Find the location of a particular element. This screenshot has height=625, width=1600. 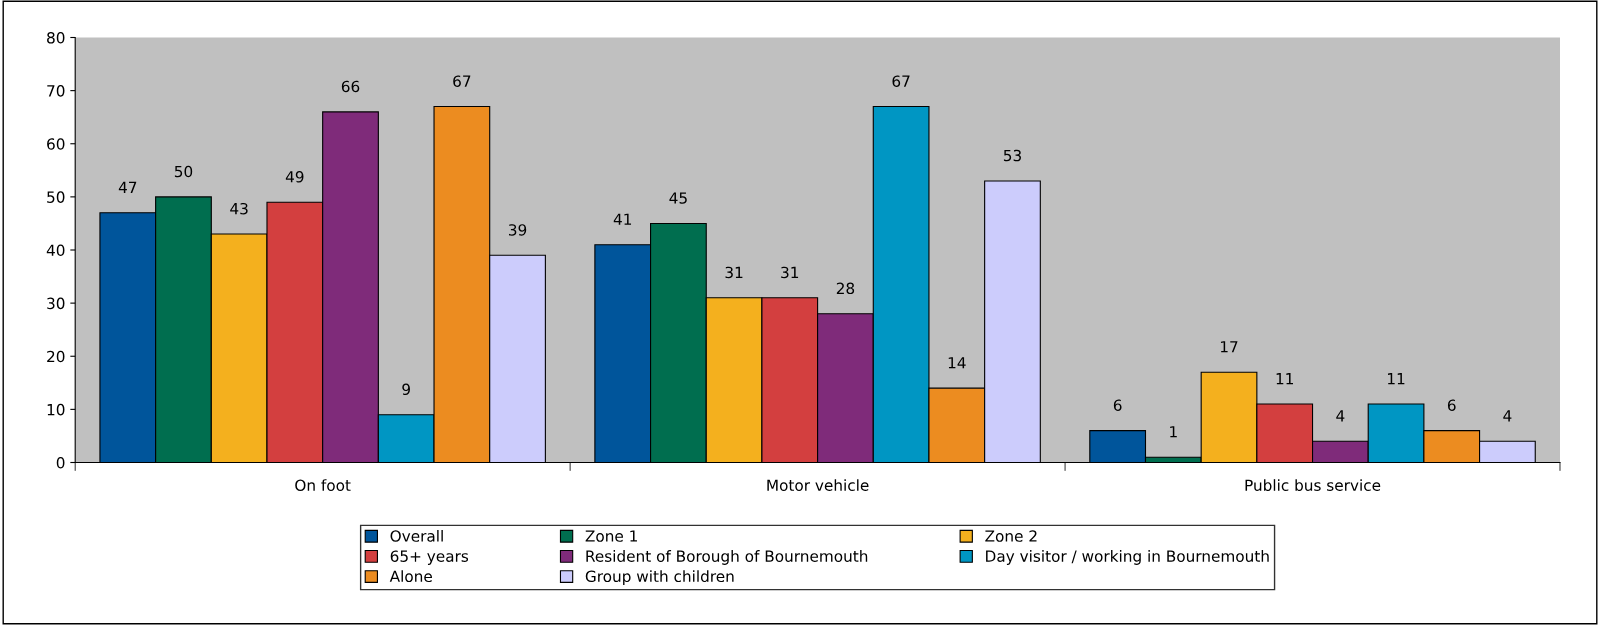

y-tick-label: 50 is located at coordinates (56, 197).